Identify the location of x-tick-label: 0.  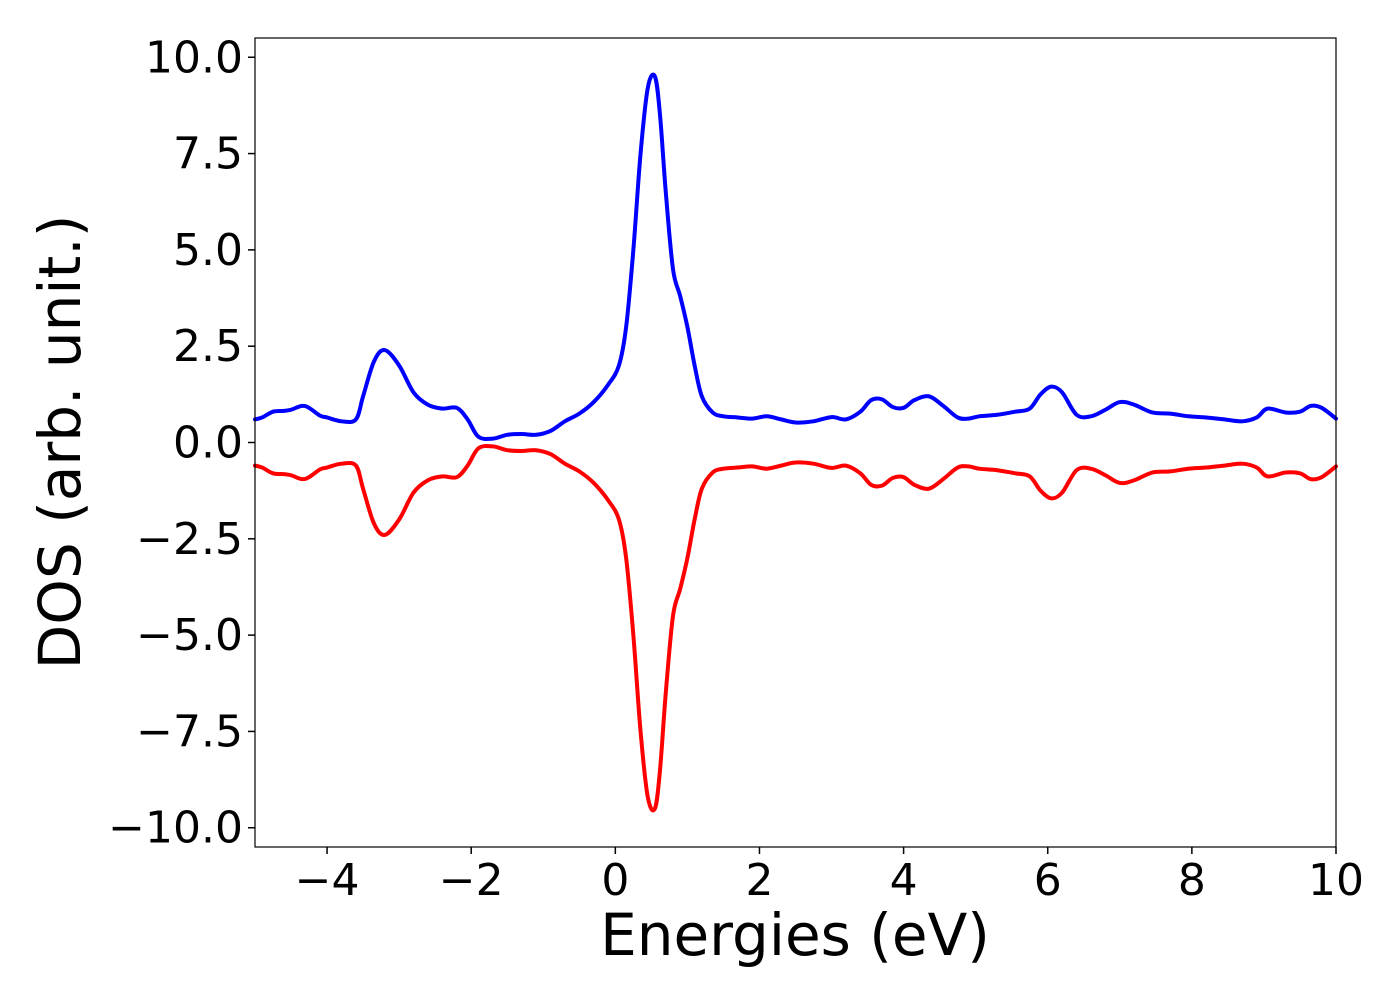
(615, 880).